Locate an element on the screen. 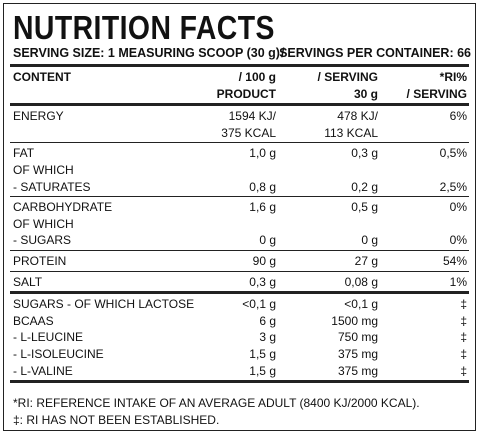 The height and width of the screenshot is (436, 481). cell: 478 KJ/ is located at coordinates (357, 116).